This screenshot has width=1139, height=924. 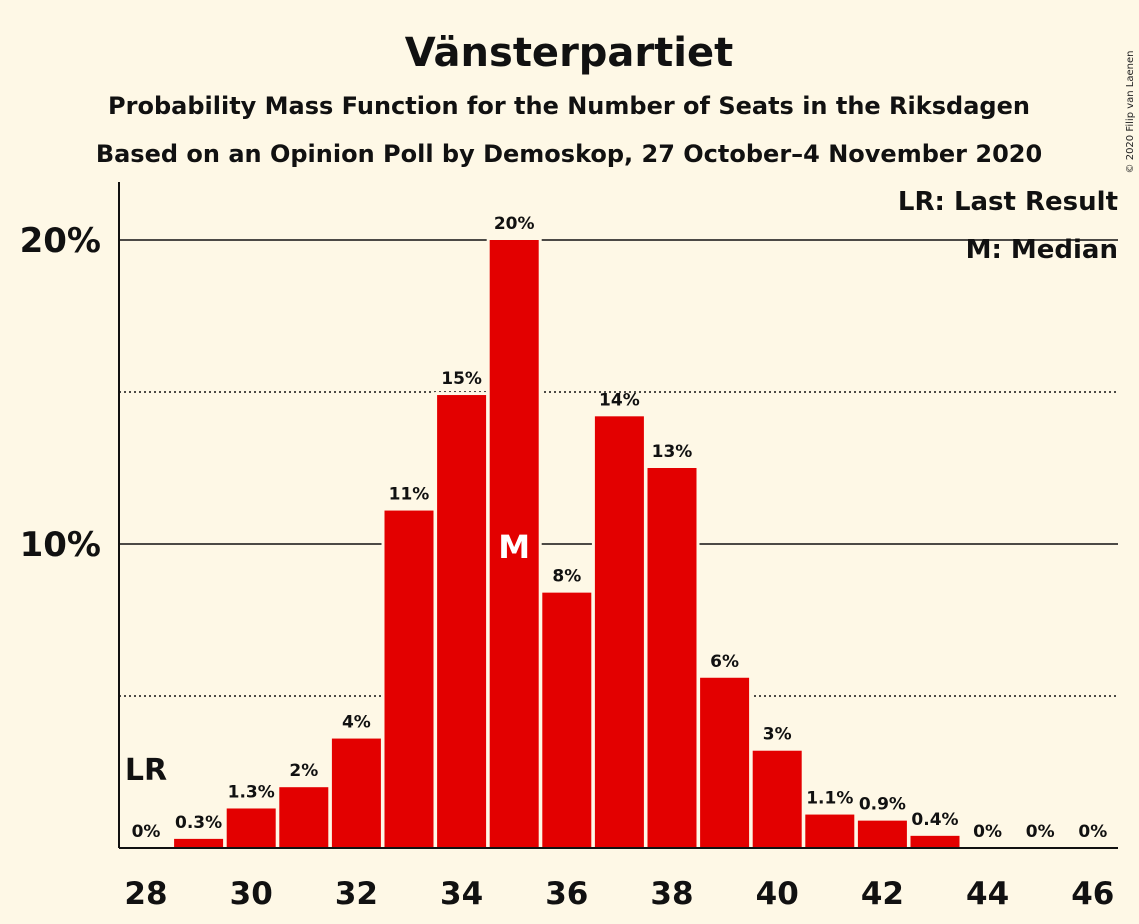 What do you see at coordinates (60, 393) in the screenshot?
I see `y-tick-labels: 10% 20%` at bounding box center [60, 393].